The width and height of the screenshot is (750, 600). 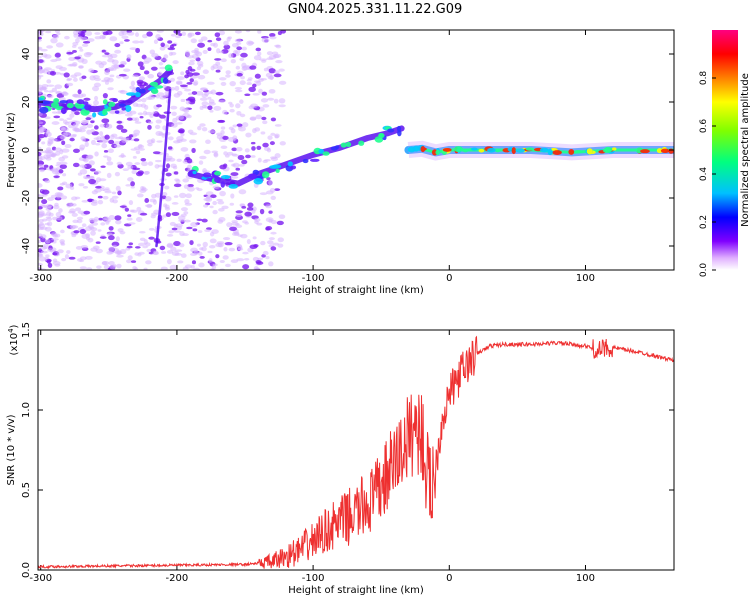 What do you see at coordinates (26, 410) in the screenshot?
I see `y-tick-label: 1.0` at bounding box center [26, 410].